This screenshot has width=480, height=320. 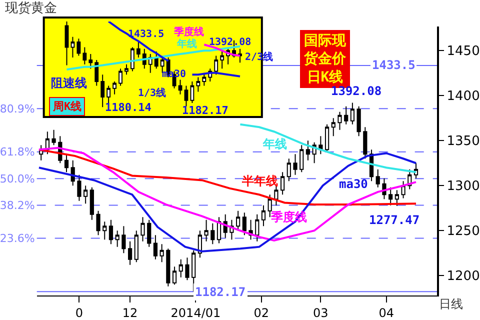 I want to click on y-tick-label: 1350, so click(x=463, y=142).